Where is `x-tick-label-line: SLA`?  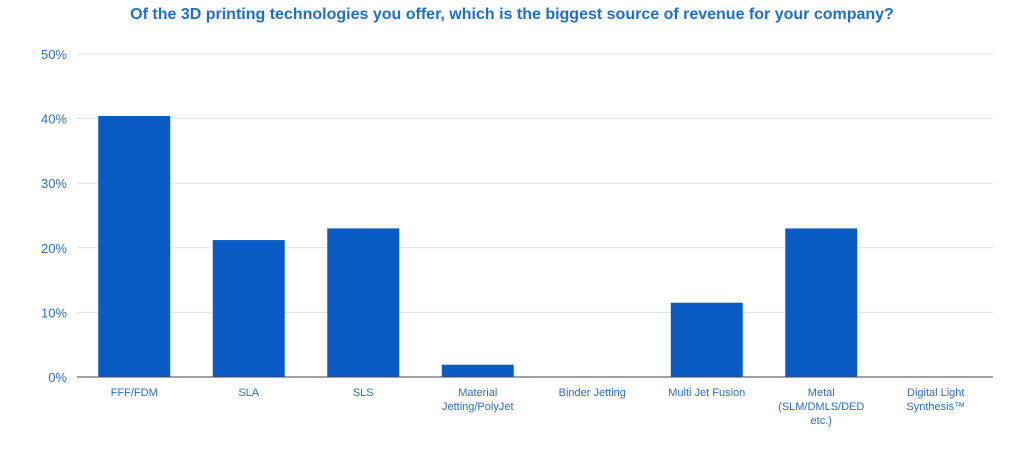 x-tick-label-line: SLA is located at coordinates (248, 393).